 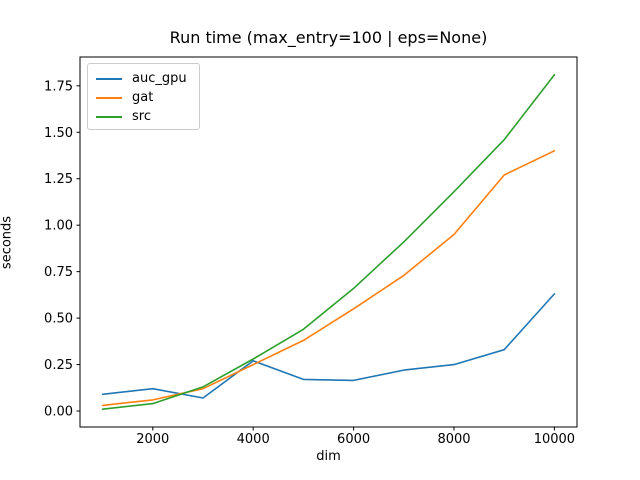 I want to click on y-tick-label: 1.25, so click(x=58, y=179).